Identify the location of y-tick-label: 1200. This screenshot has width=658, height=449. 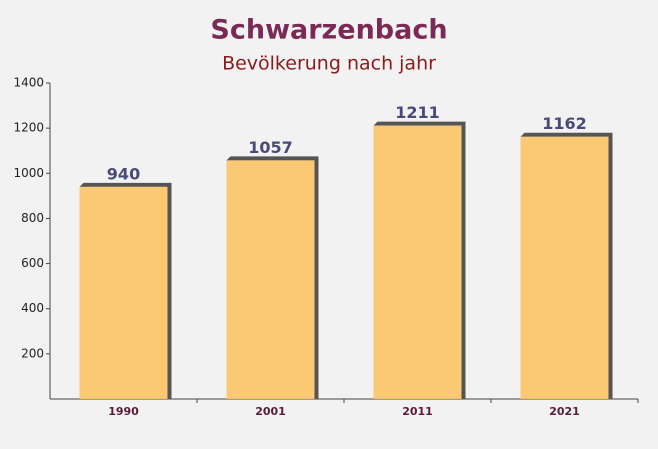
(28, 128).